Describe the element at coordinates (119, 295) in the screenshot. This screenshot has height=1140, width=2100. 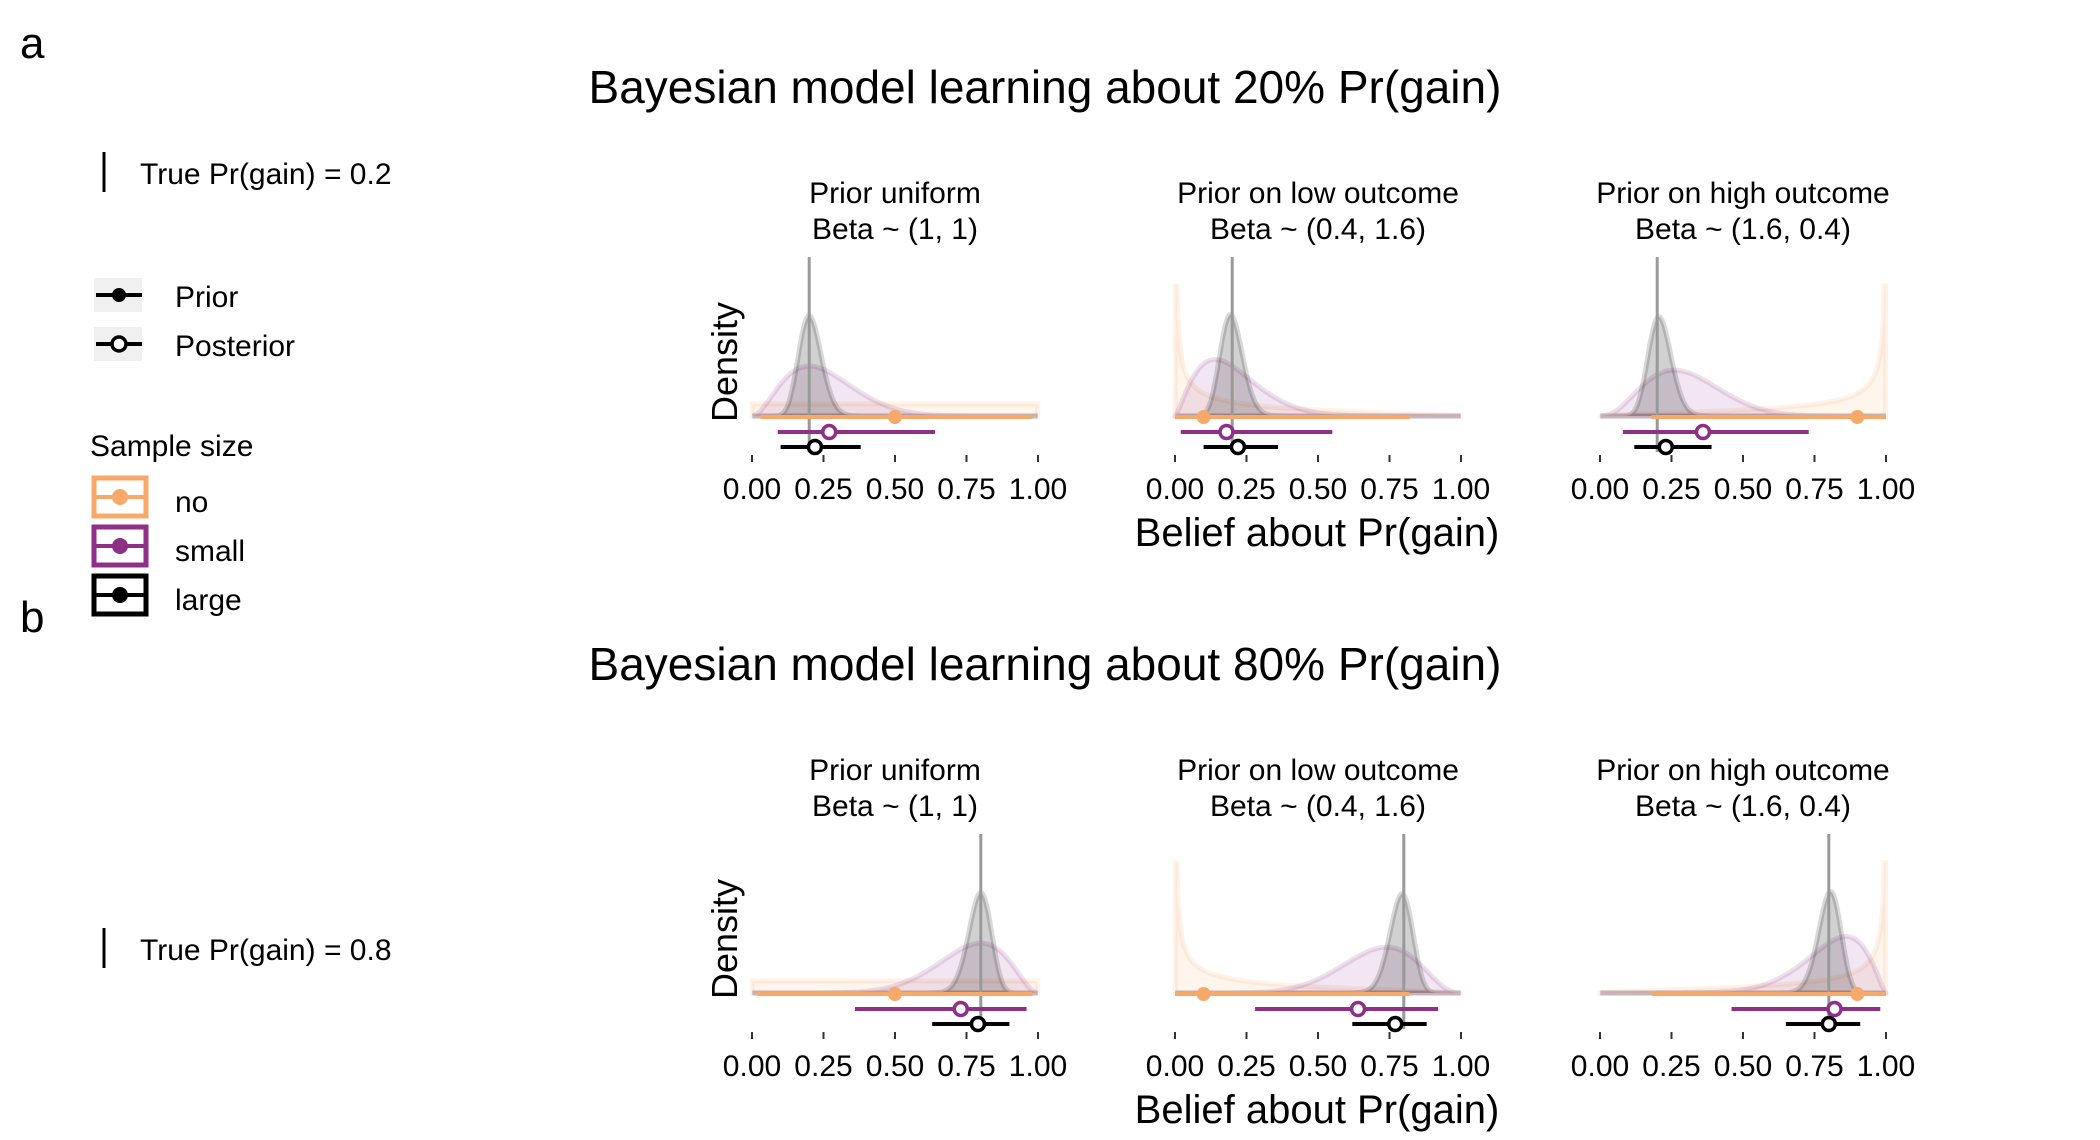
I see `prior-key-dot` at that location.